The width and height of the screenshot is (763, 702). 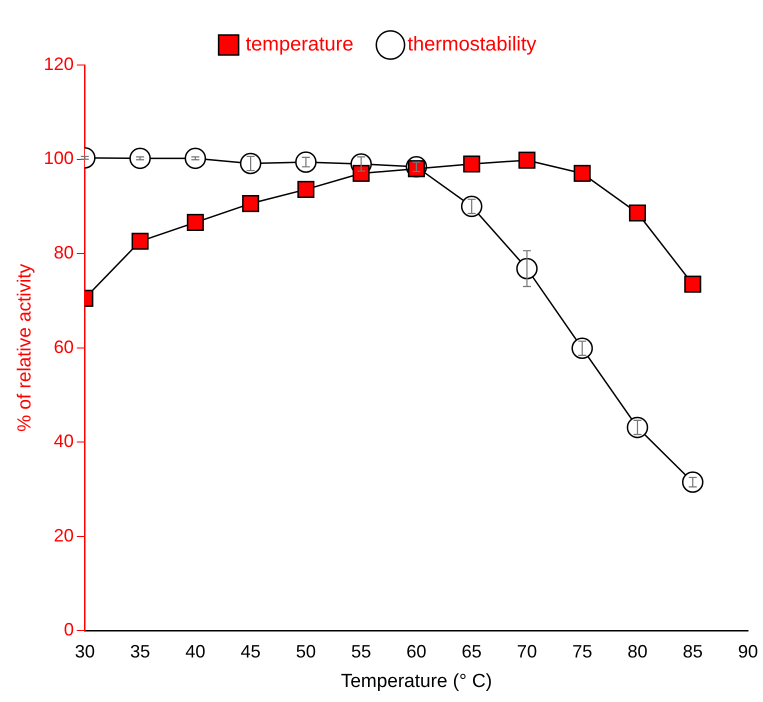 I want to click on x-tick-label: 85, so click(x=692, y=651).